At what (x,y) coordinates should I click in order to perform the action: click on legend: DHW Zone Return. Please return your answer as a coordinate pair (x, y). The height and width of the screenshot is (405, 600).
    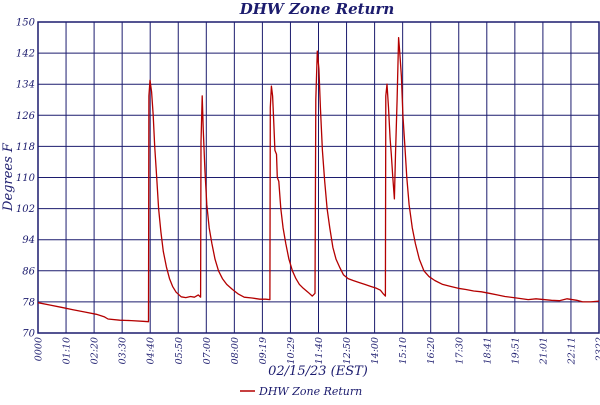
    Looking at the image, I should click on (301, 391).